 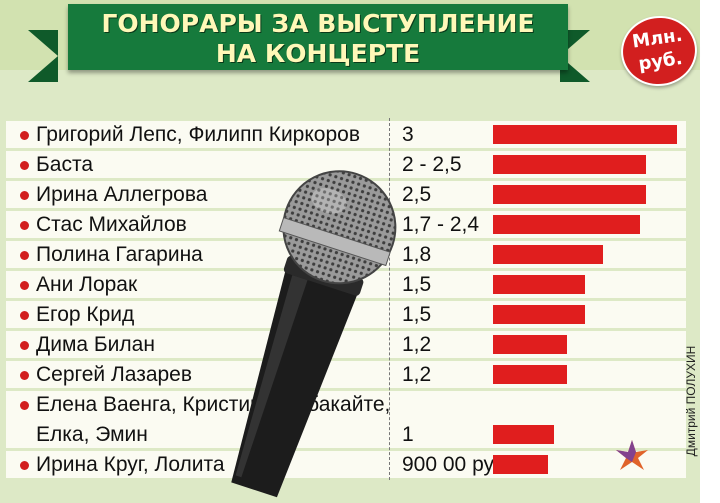 What do you see at coordinates (417, 254) in the screenshot?
I see `value-label: 1,8` at bounding box center [417, 254].